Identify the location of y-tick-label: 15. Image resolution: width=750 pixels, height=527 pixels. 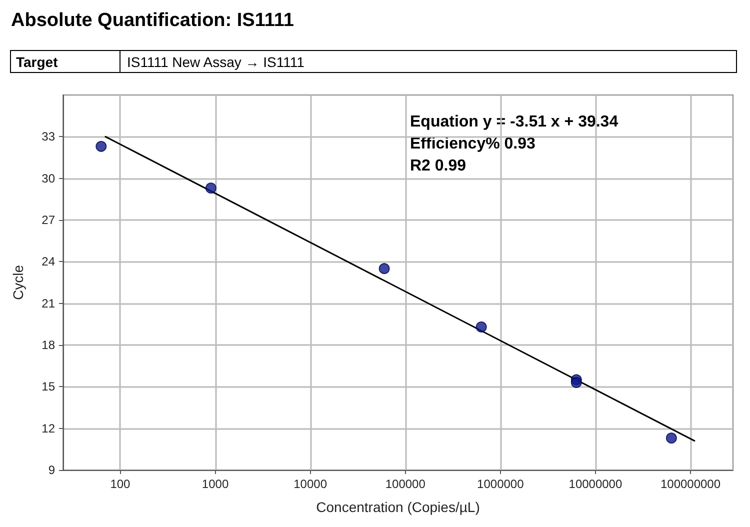
(49, 387).